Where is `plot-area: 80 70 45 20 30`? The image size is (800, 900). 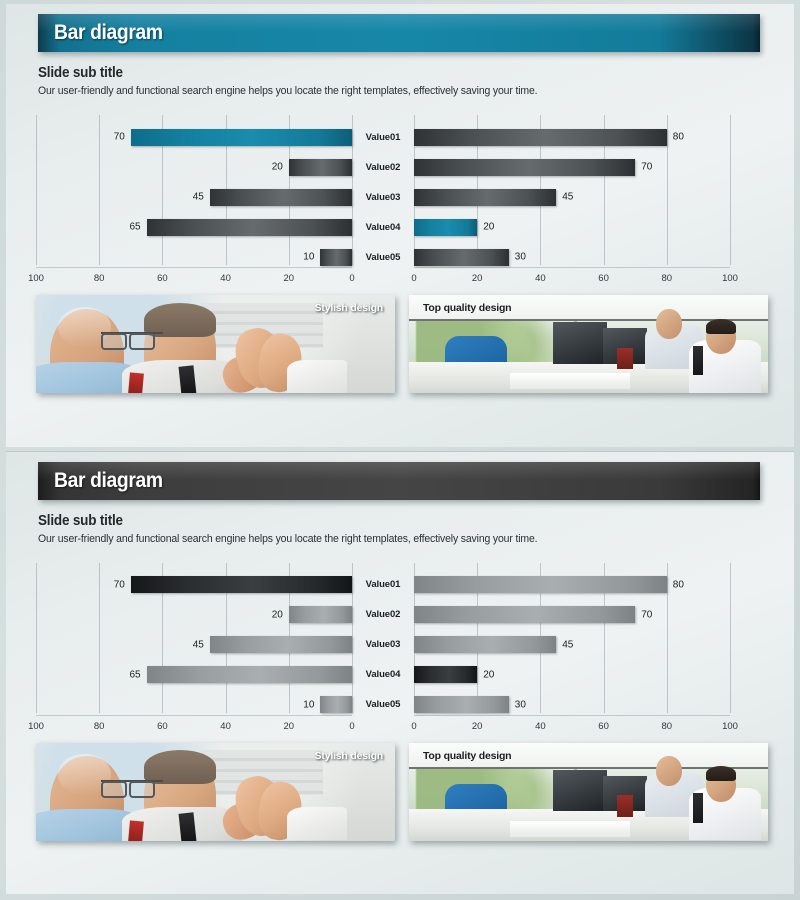 plot-area: 80 70 45 20 30 is located at coordinates (572, 190).